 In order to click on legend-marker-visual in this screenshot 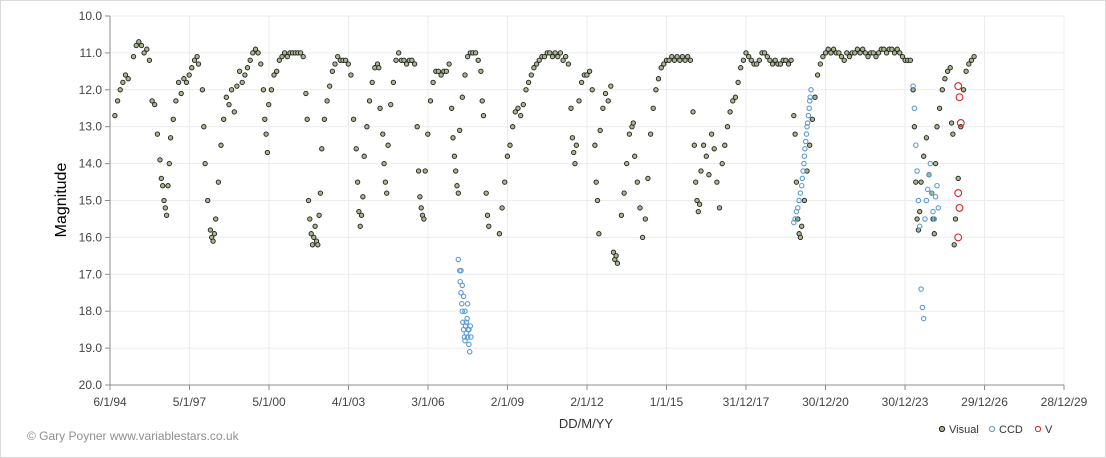, I will do `click(942, 429)`.